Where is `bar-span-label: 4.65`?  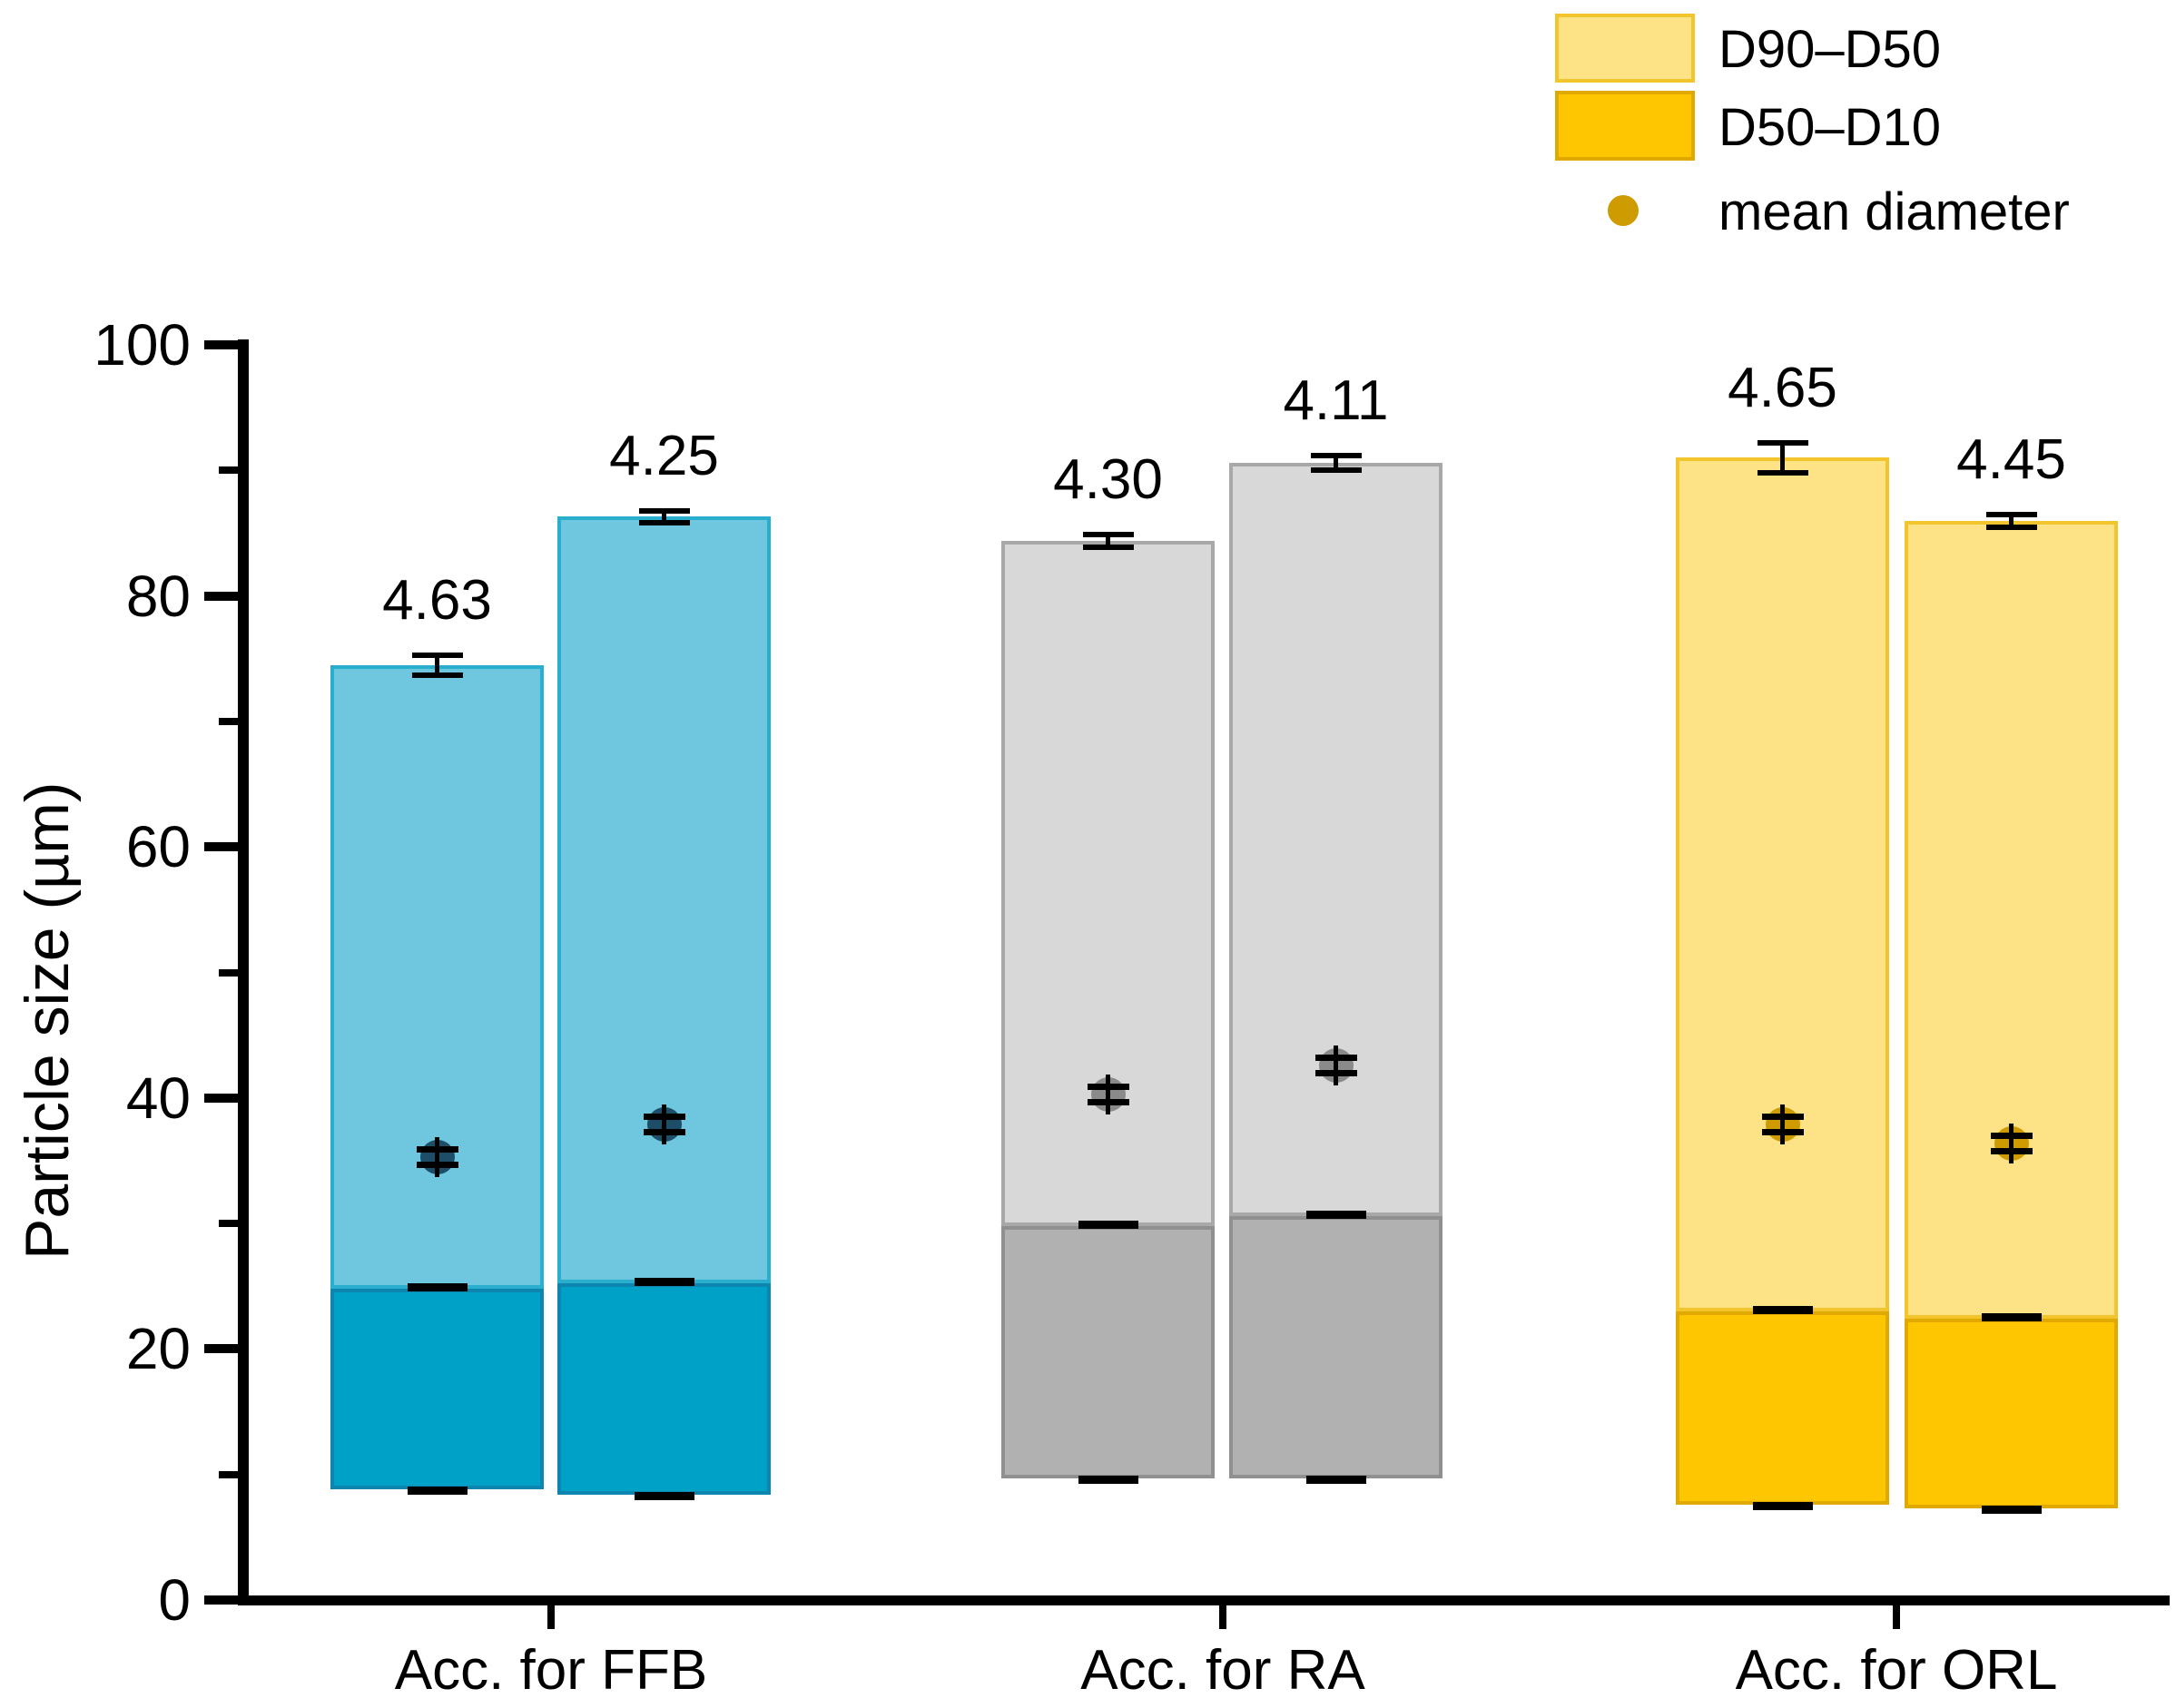
bar-span-label: 4.65 is located at coordinates (1782, 387).